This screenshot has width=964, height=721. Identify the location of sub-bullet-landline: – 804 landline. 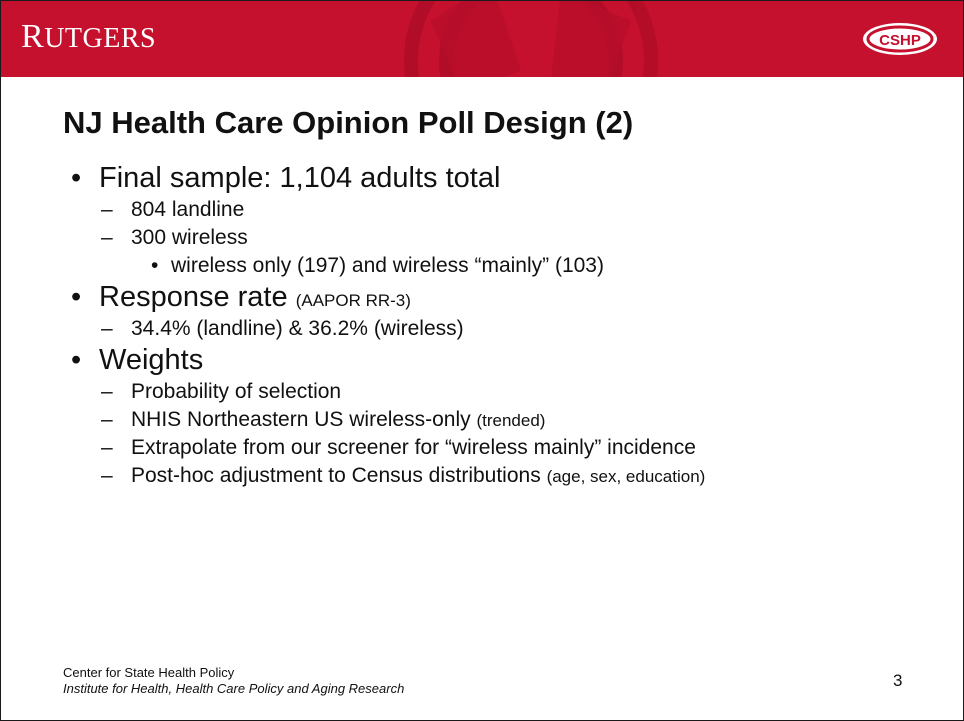
(501, 210).